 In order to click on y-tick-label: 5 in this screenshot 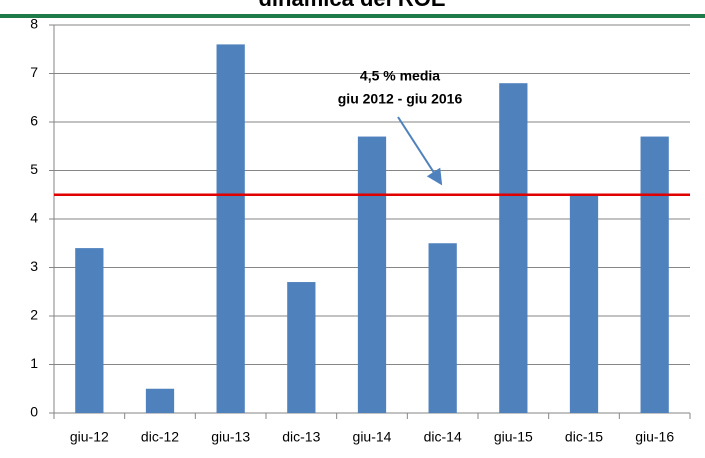, I will do `click(34, 169)`.